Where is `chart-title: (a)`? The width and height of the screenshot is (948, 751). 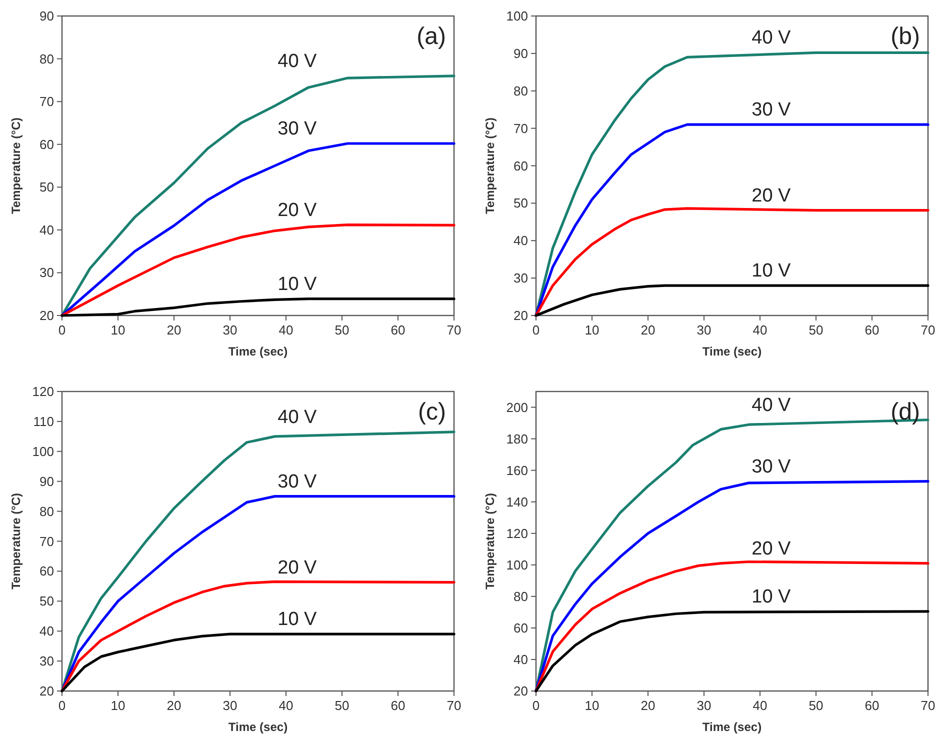
chart-title: (a) is located at coordinates (431, 36).